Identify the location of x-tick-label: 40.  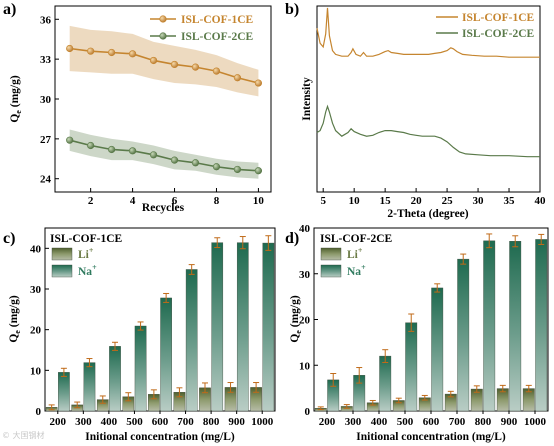
(541, 201).